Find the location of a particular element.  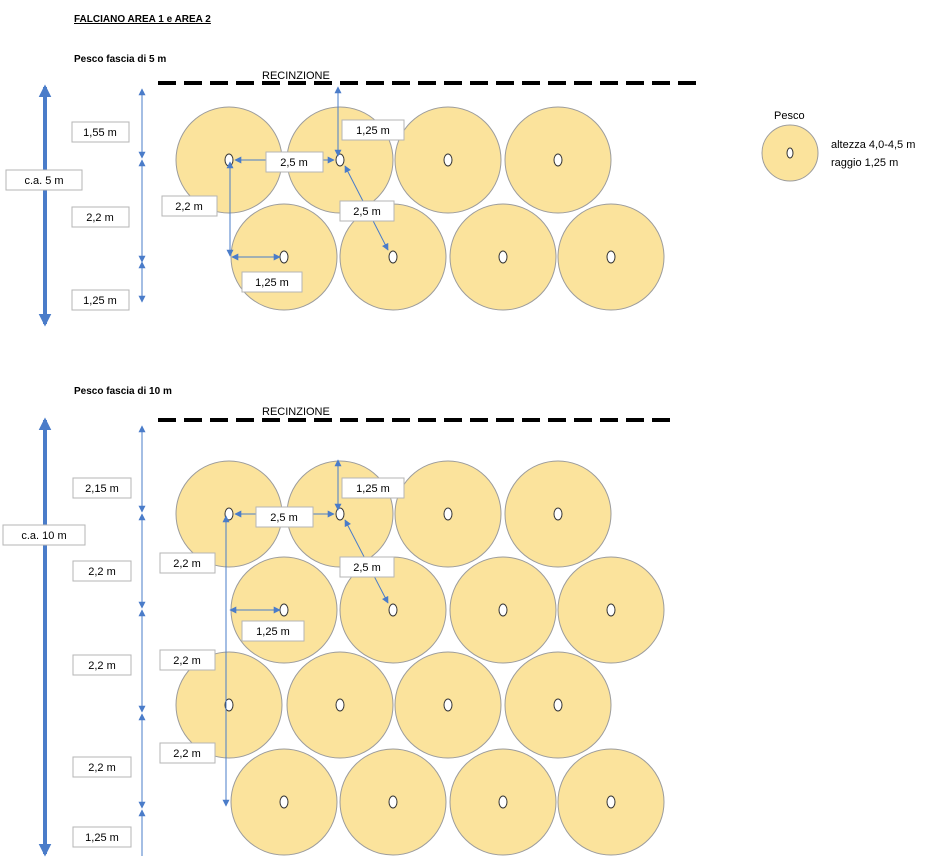

total-width-label: c.a. 5 m is located at coordinates (43, 181).